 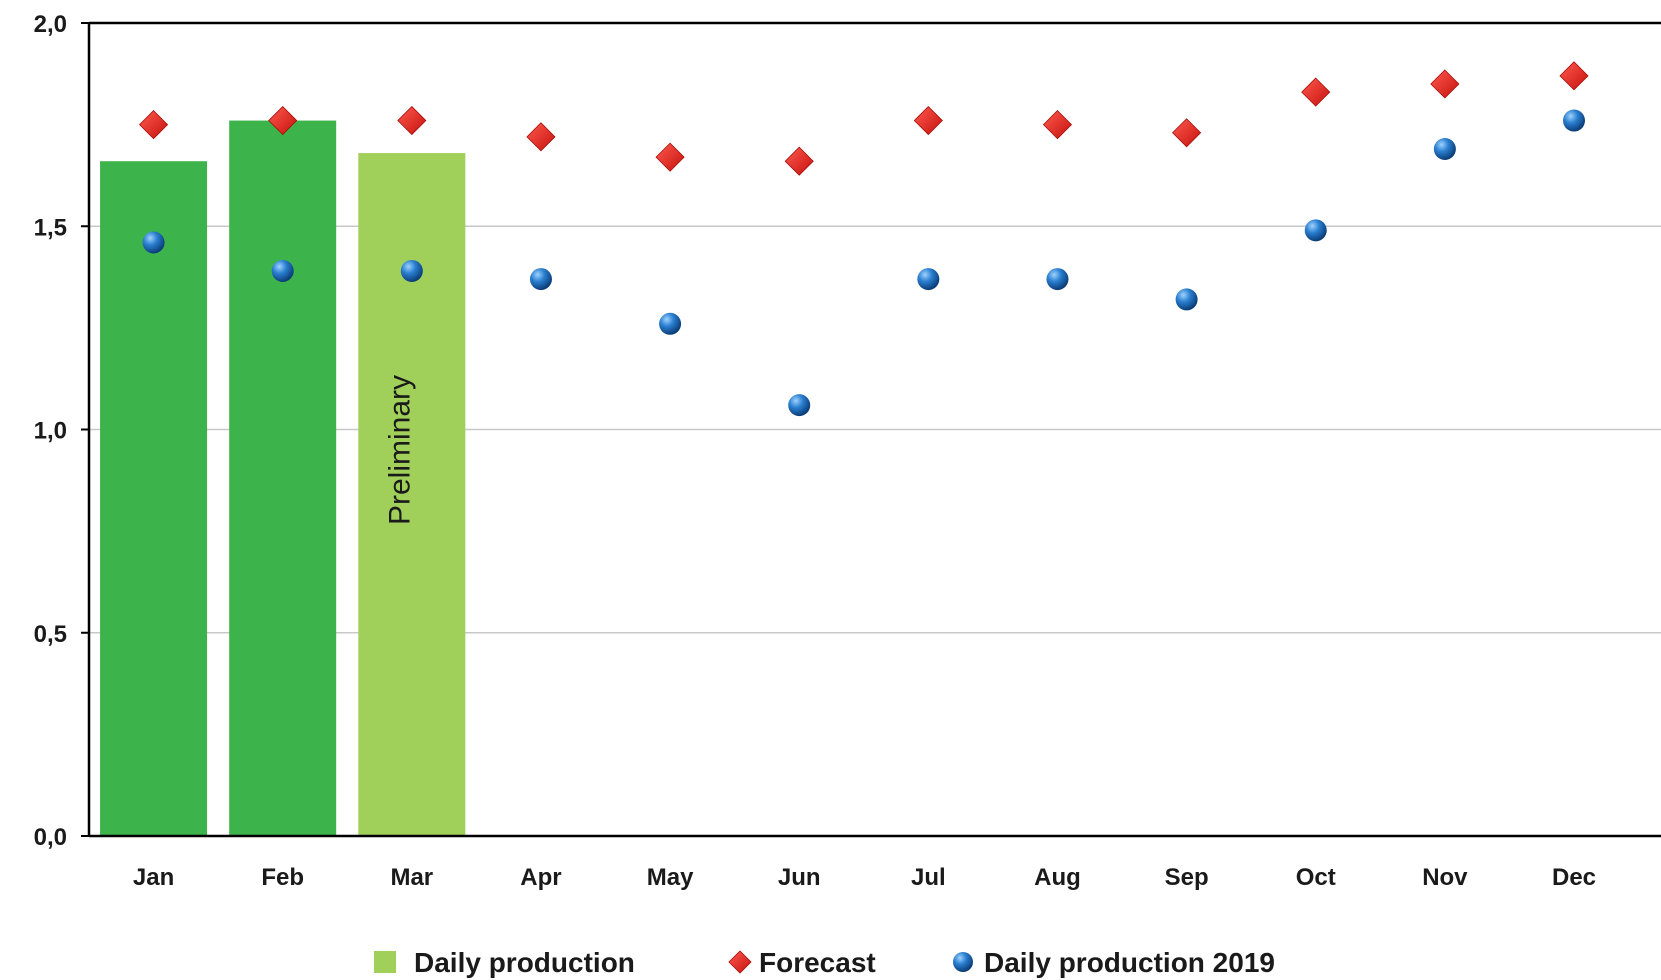 What do you see at coordinates (928, 279) in the screenshot?
I see `production-2019-point-jul` at bounding box center [928, 279].